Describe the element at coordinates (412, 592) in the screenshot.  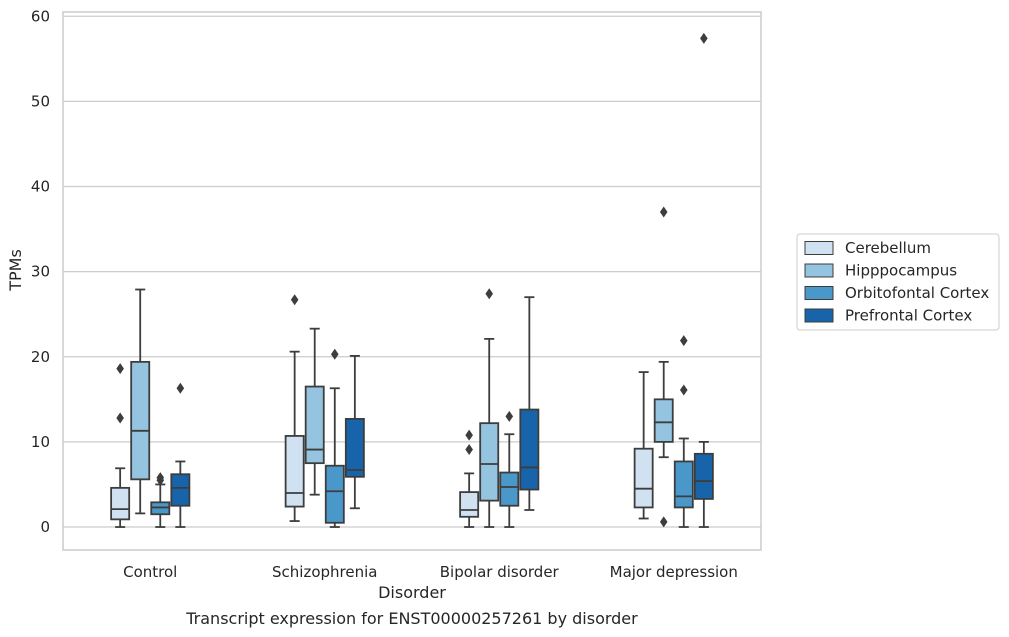
I see `x-axis-label: Disorder` at that location.